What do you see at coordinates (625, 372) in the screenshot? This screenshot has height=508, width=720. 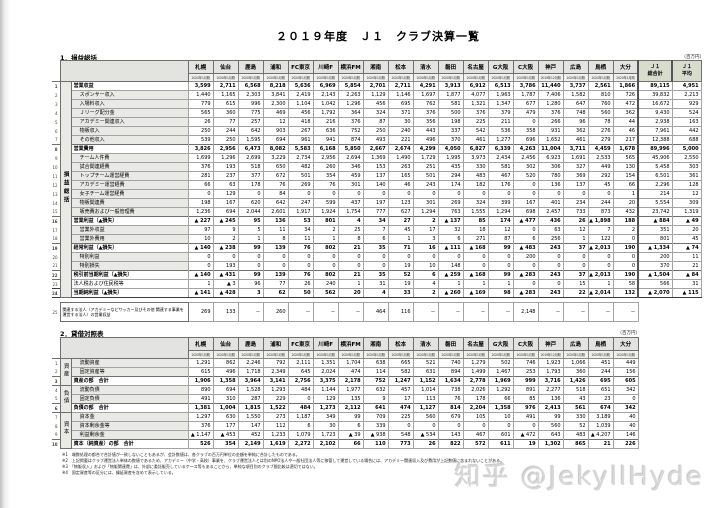 I see `value-cell: 156` at bounding box center [625, 372].